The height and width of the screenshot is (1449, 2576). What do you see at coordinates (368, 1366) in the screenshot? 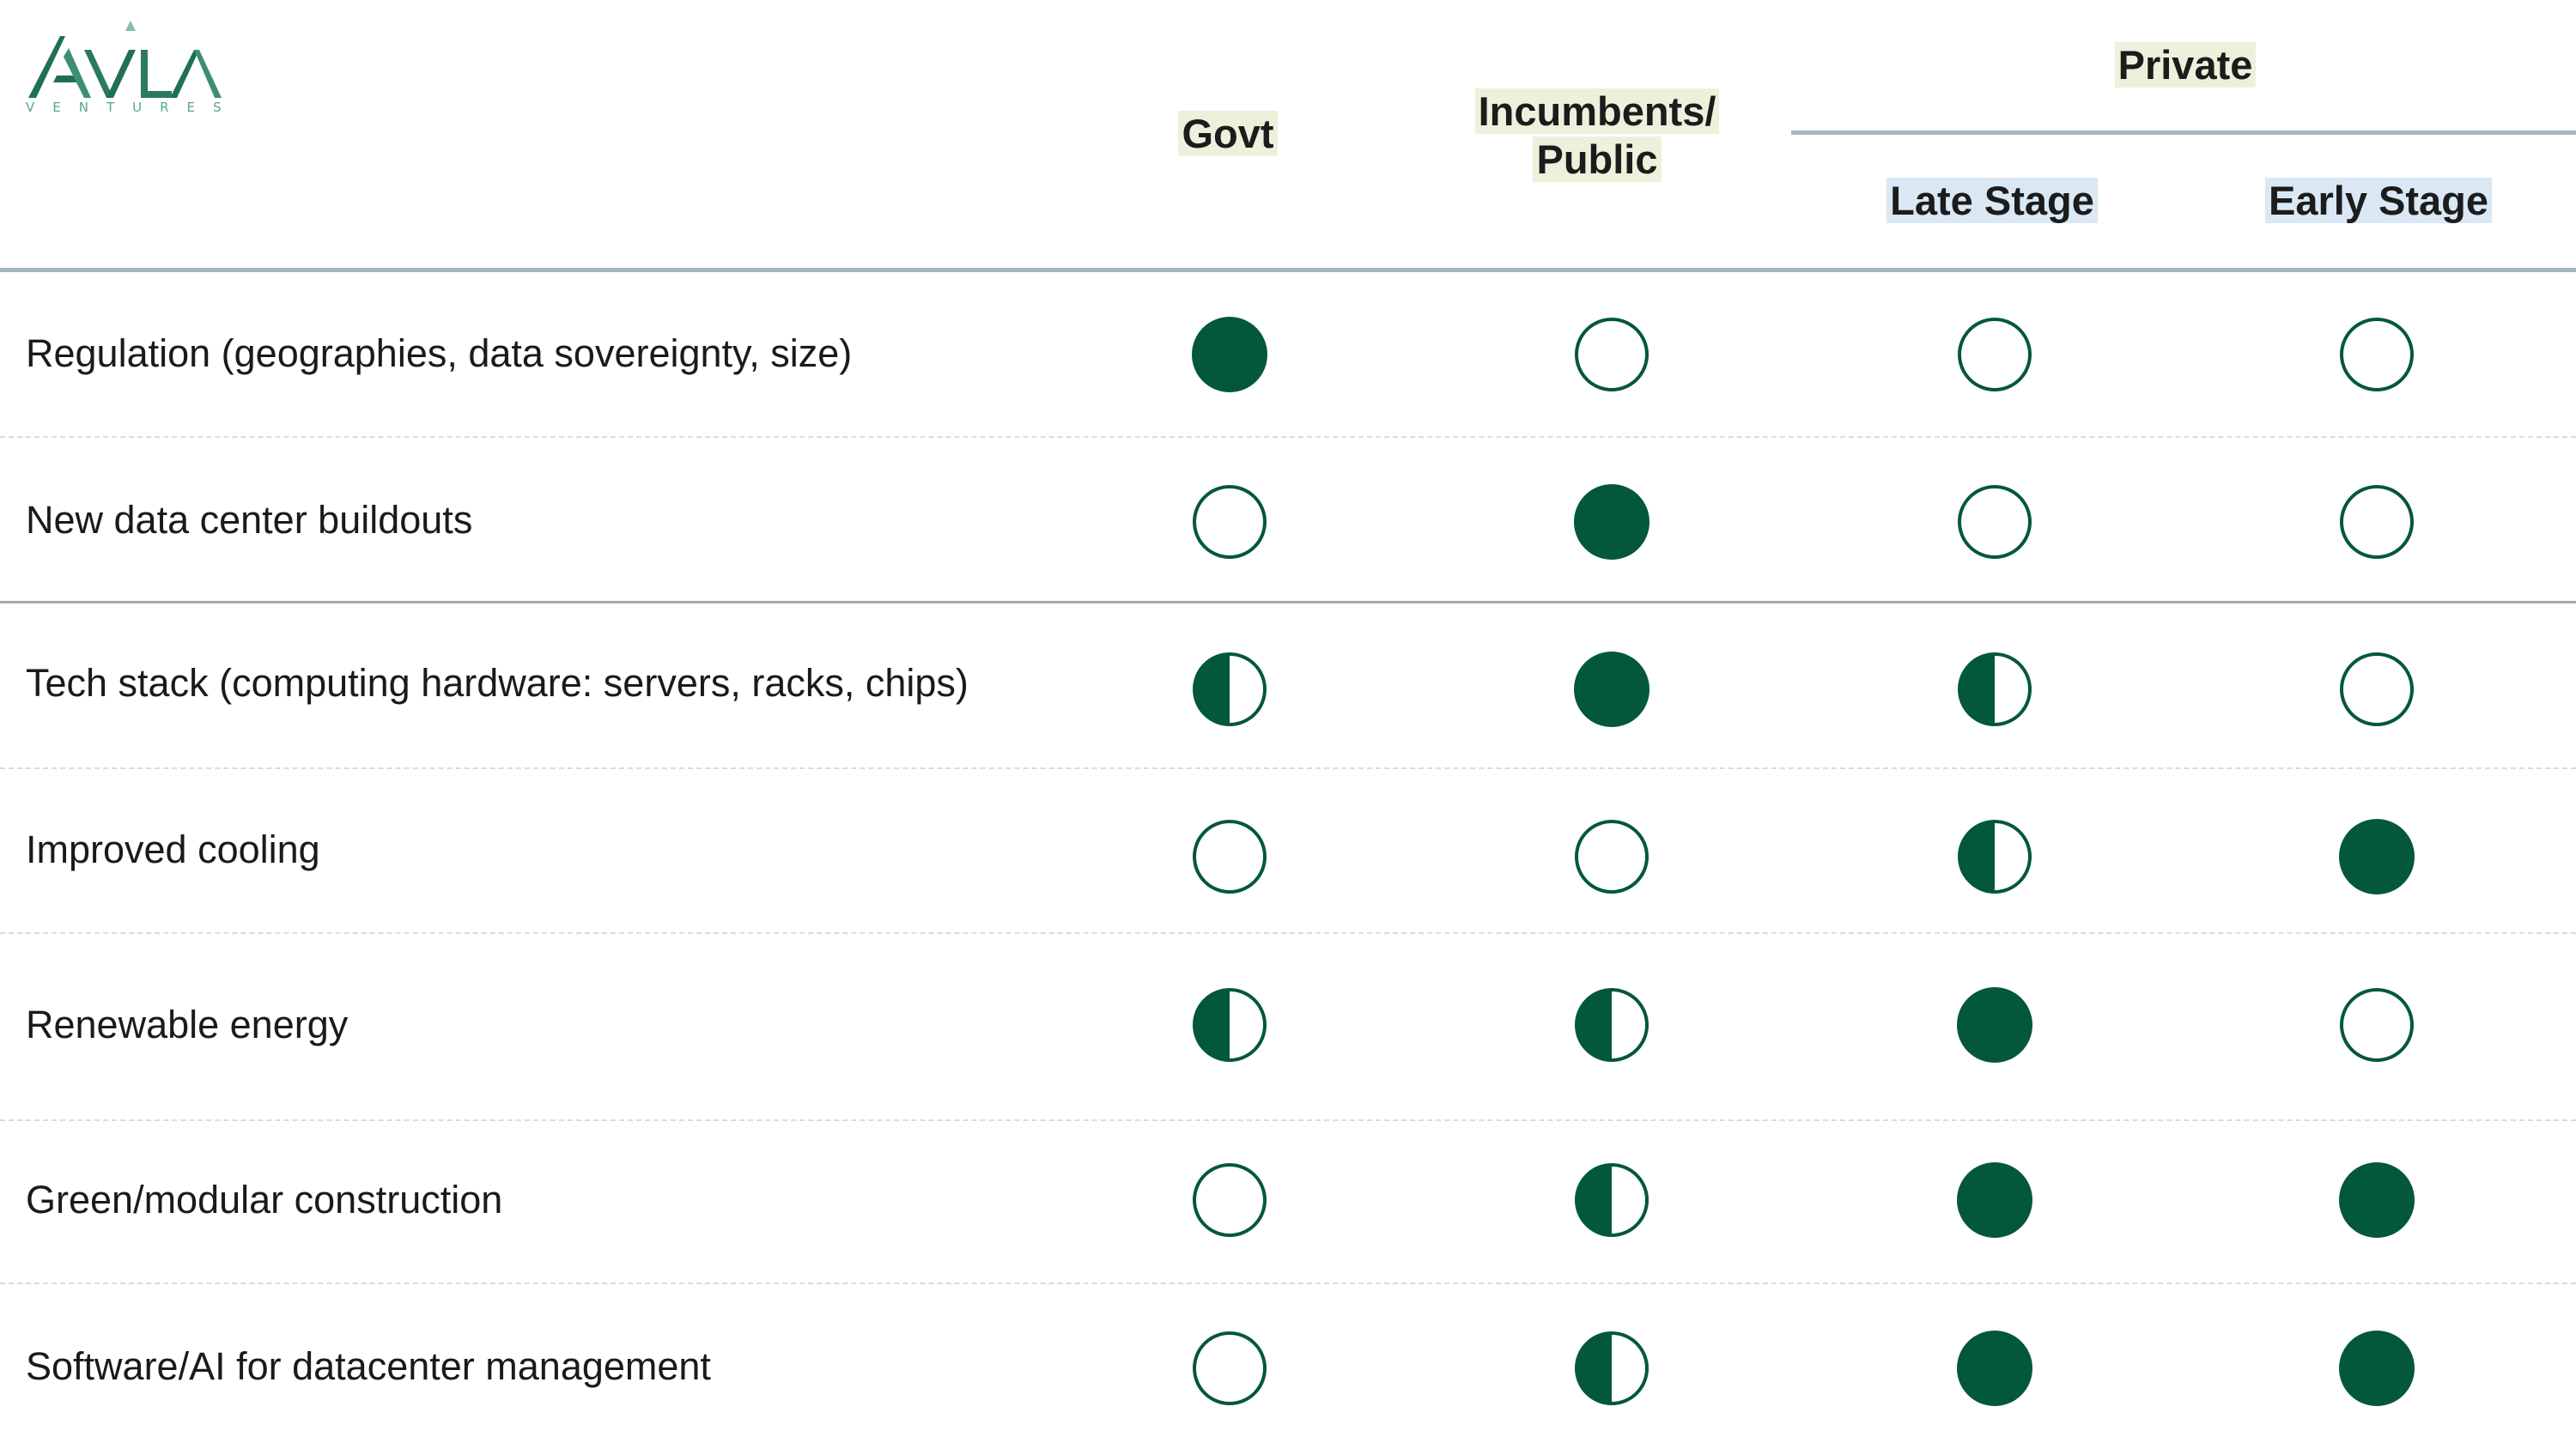
I see `row-label-software-ai: Software/AI for datacenter management` at bounding box center [368, 1366].